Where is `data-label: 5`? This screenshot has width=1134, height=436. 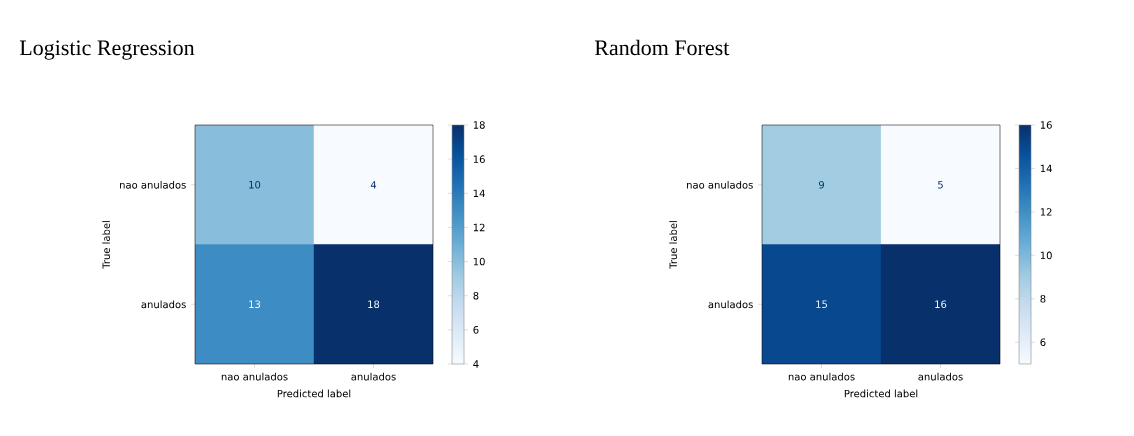
data-label: 5 is located at coordinates (940, 185).